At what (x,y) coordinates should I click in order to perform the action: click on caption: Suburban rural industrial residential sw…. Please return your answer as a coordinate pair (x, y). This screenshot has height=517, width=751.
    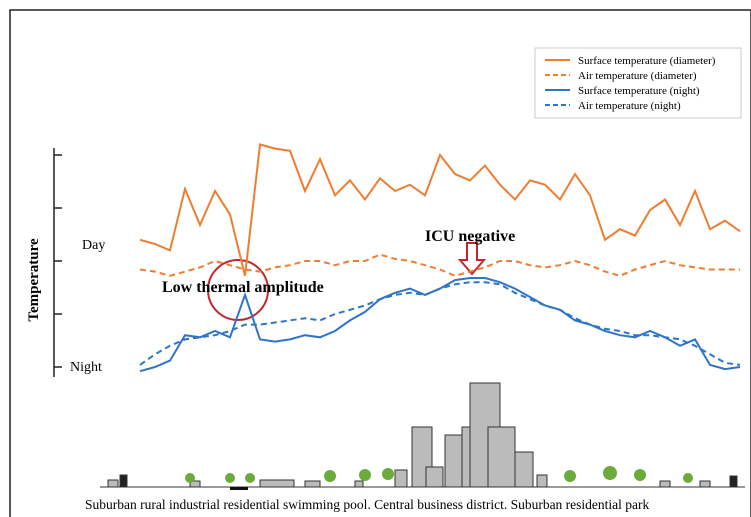
    Looking at the image, I should click on (367, 504).